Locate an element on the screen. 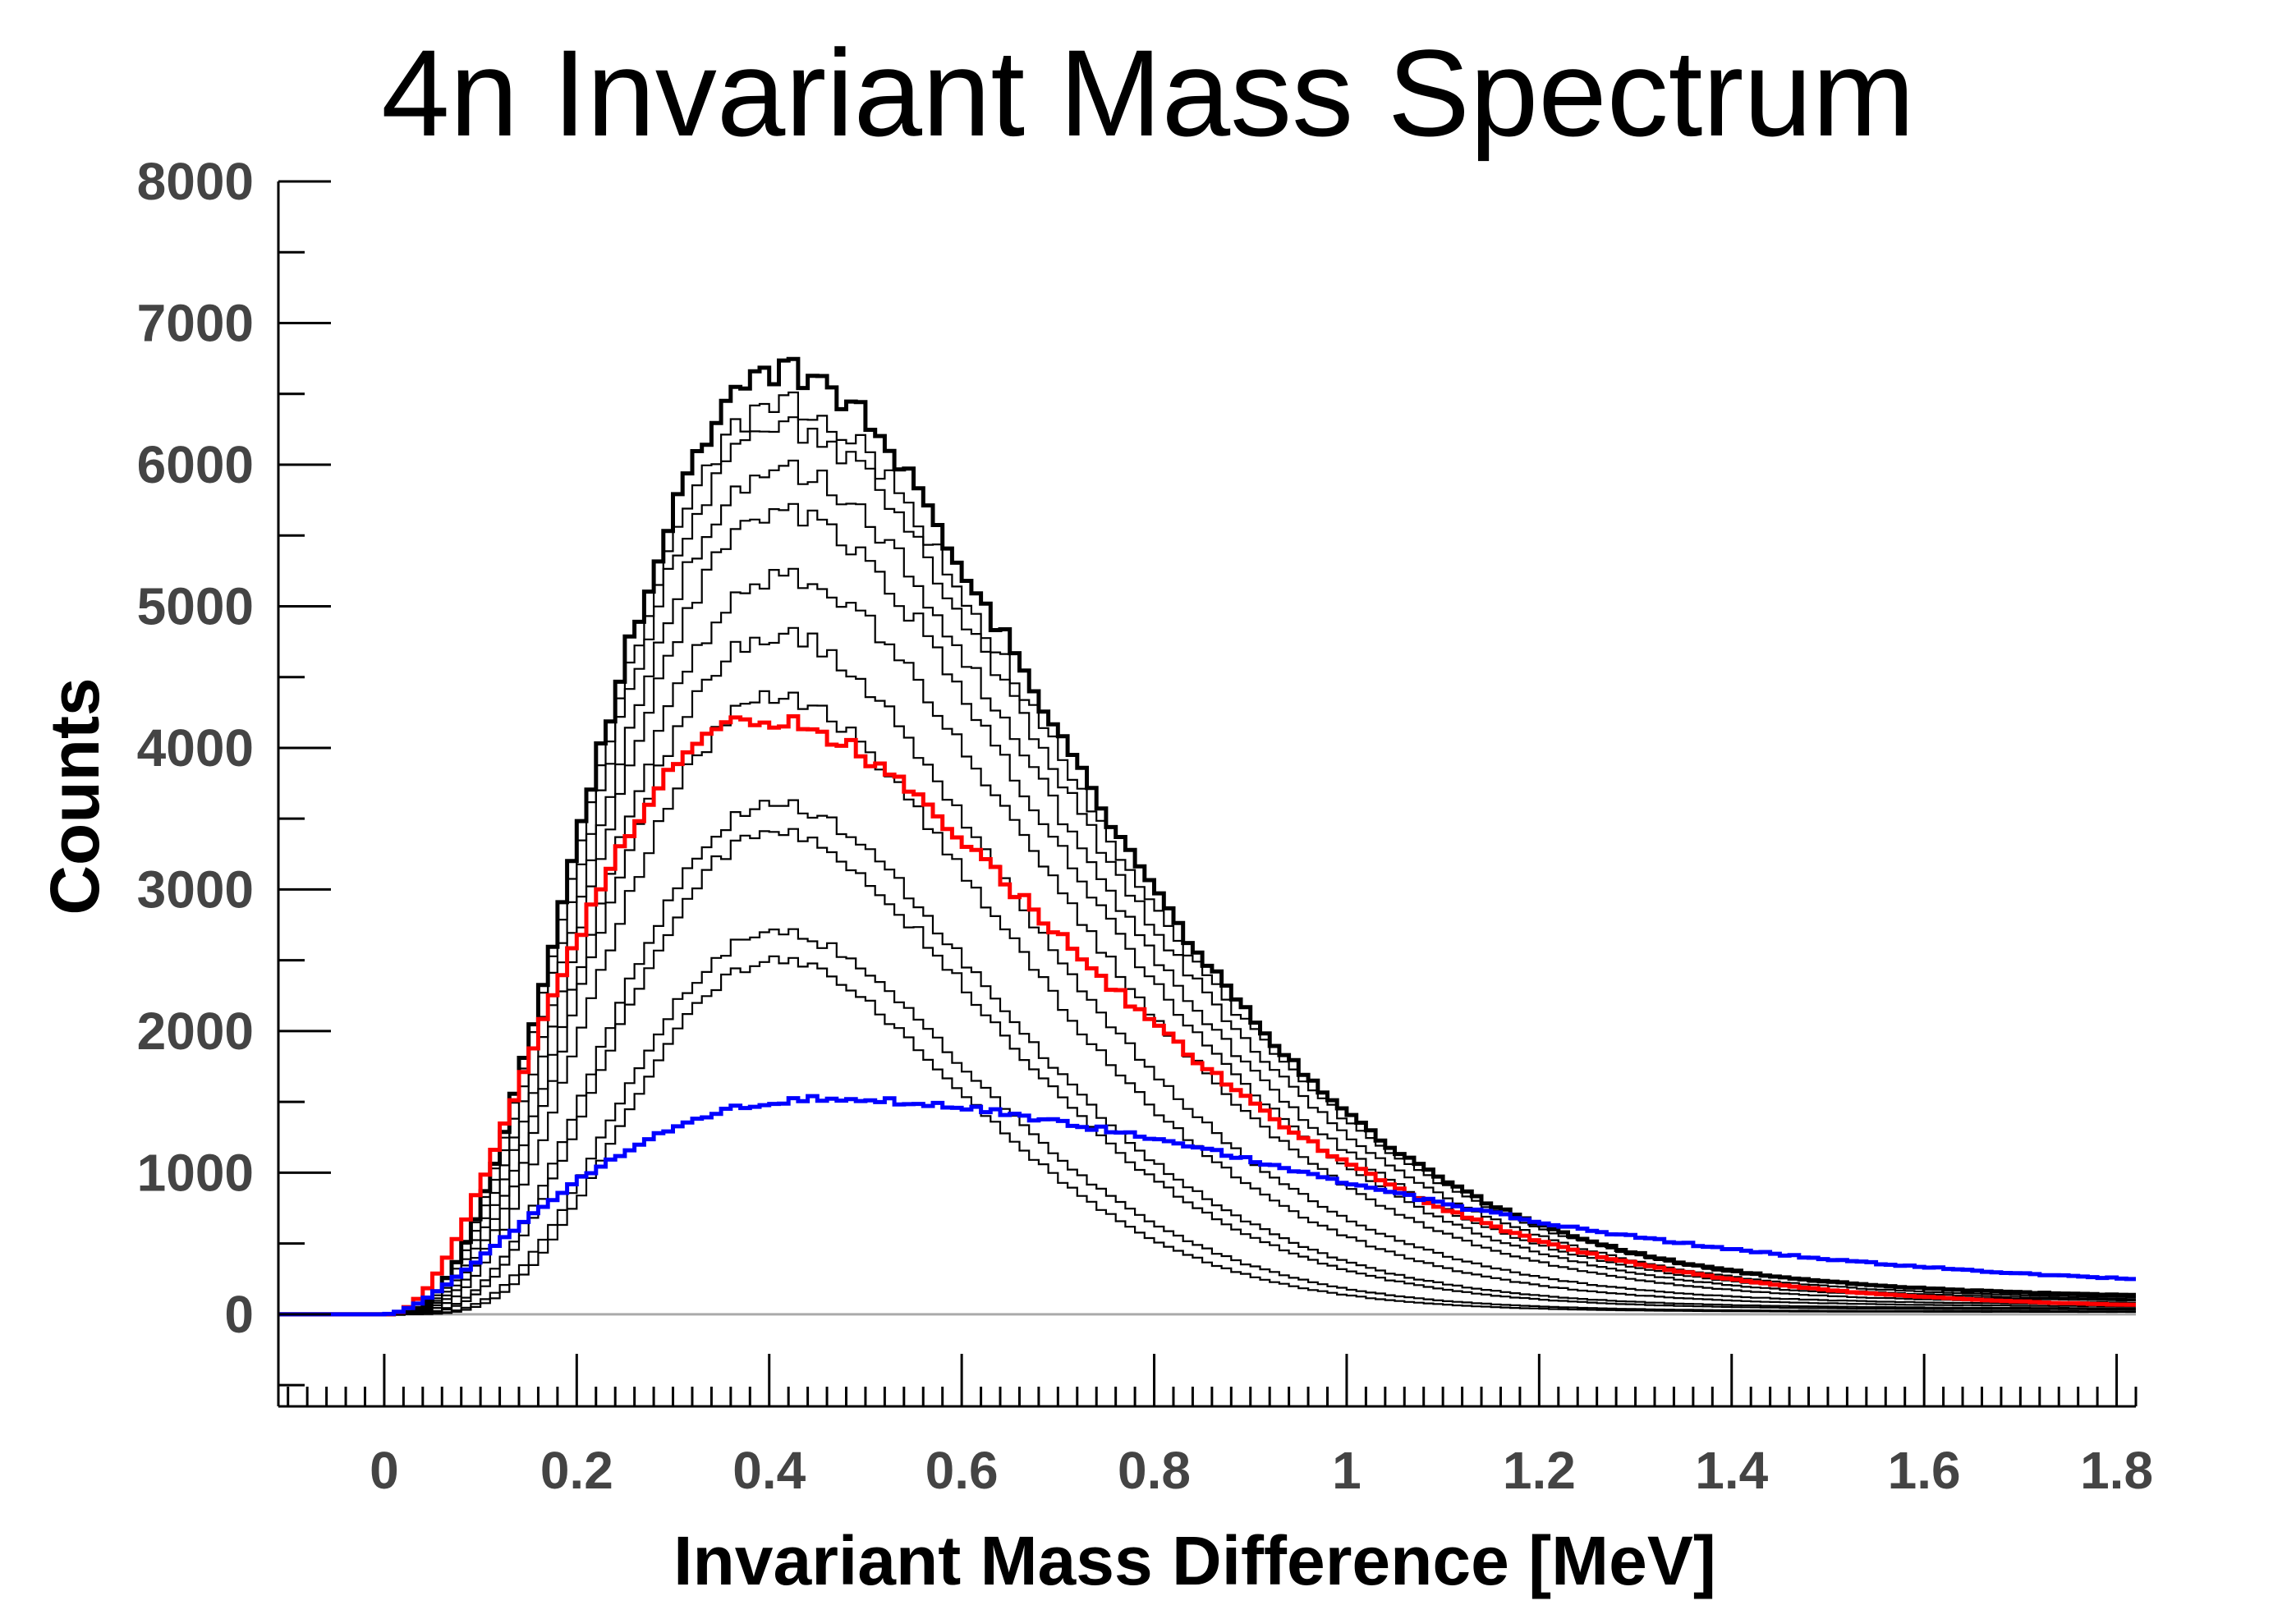 The height and width of the screenshot is (1619, 2296). x-tick-label: 1.8 is located at coordinates (2117, 1470).